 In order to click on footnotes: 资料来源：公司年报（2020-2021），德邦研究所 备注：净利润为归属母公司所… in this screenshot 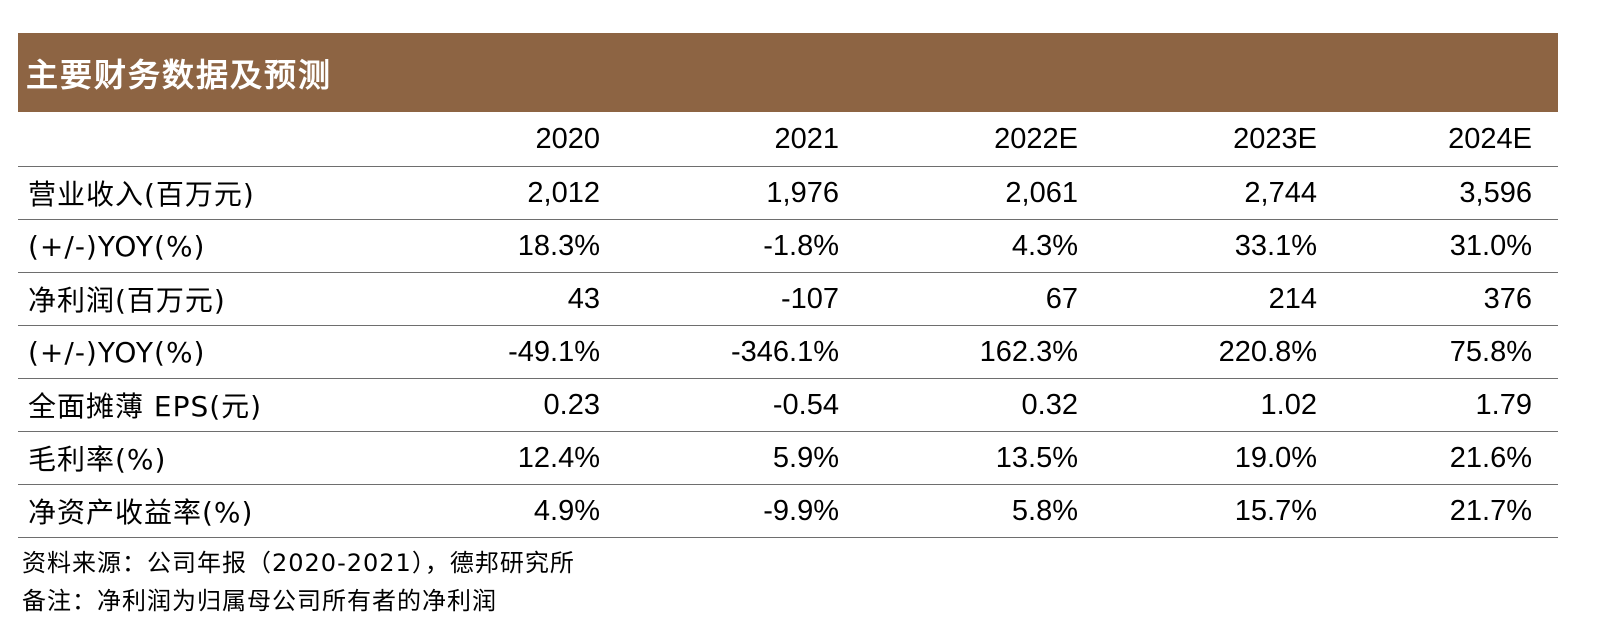, I will do `click(788, 582)`.